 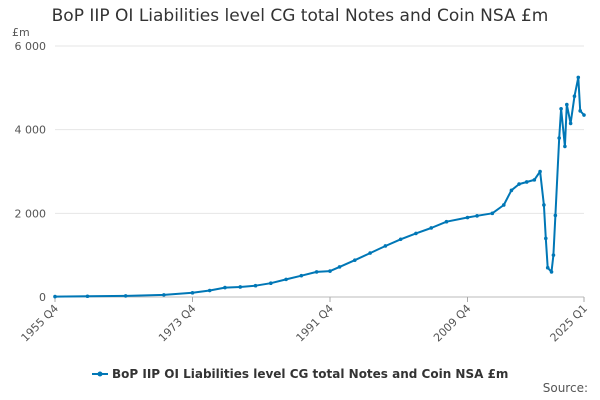 I want to click on source-label: Source:, so click(x=565, y=388).